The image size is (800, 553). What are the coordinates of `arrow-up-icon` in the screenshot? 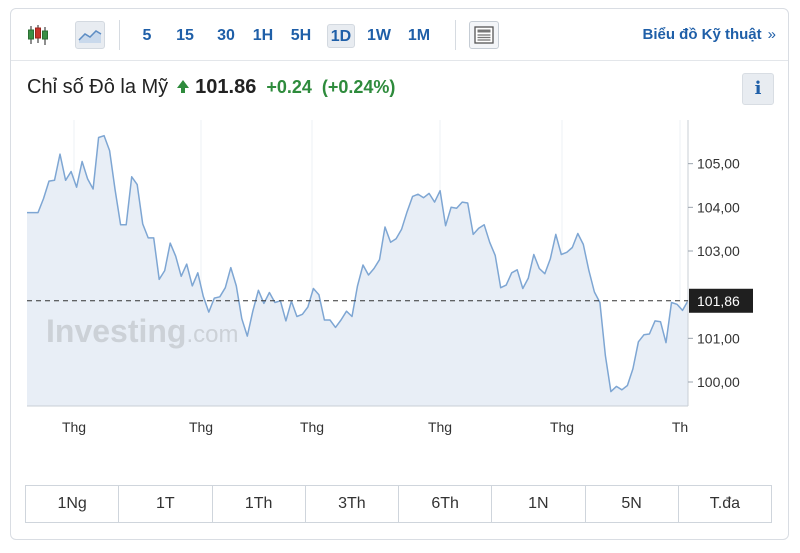 It's located at (183, 86).